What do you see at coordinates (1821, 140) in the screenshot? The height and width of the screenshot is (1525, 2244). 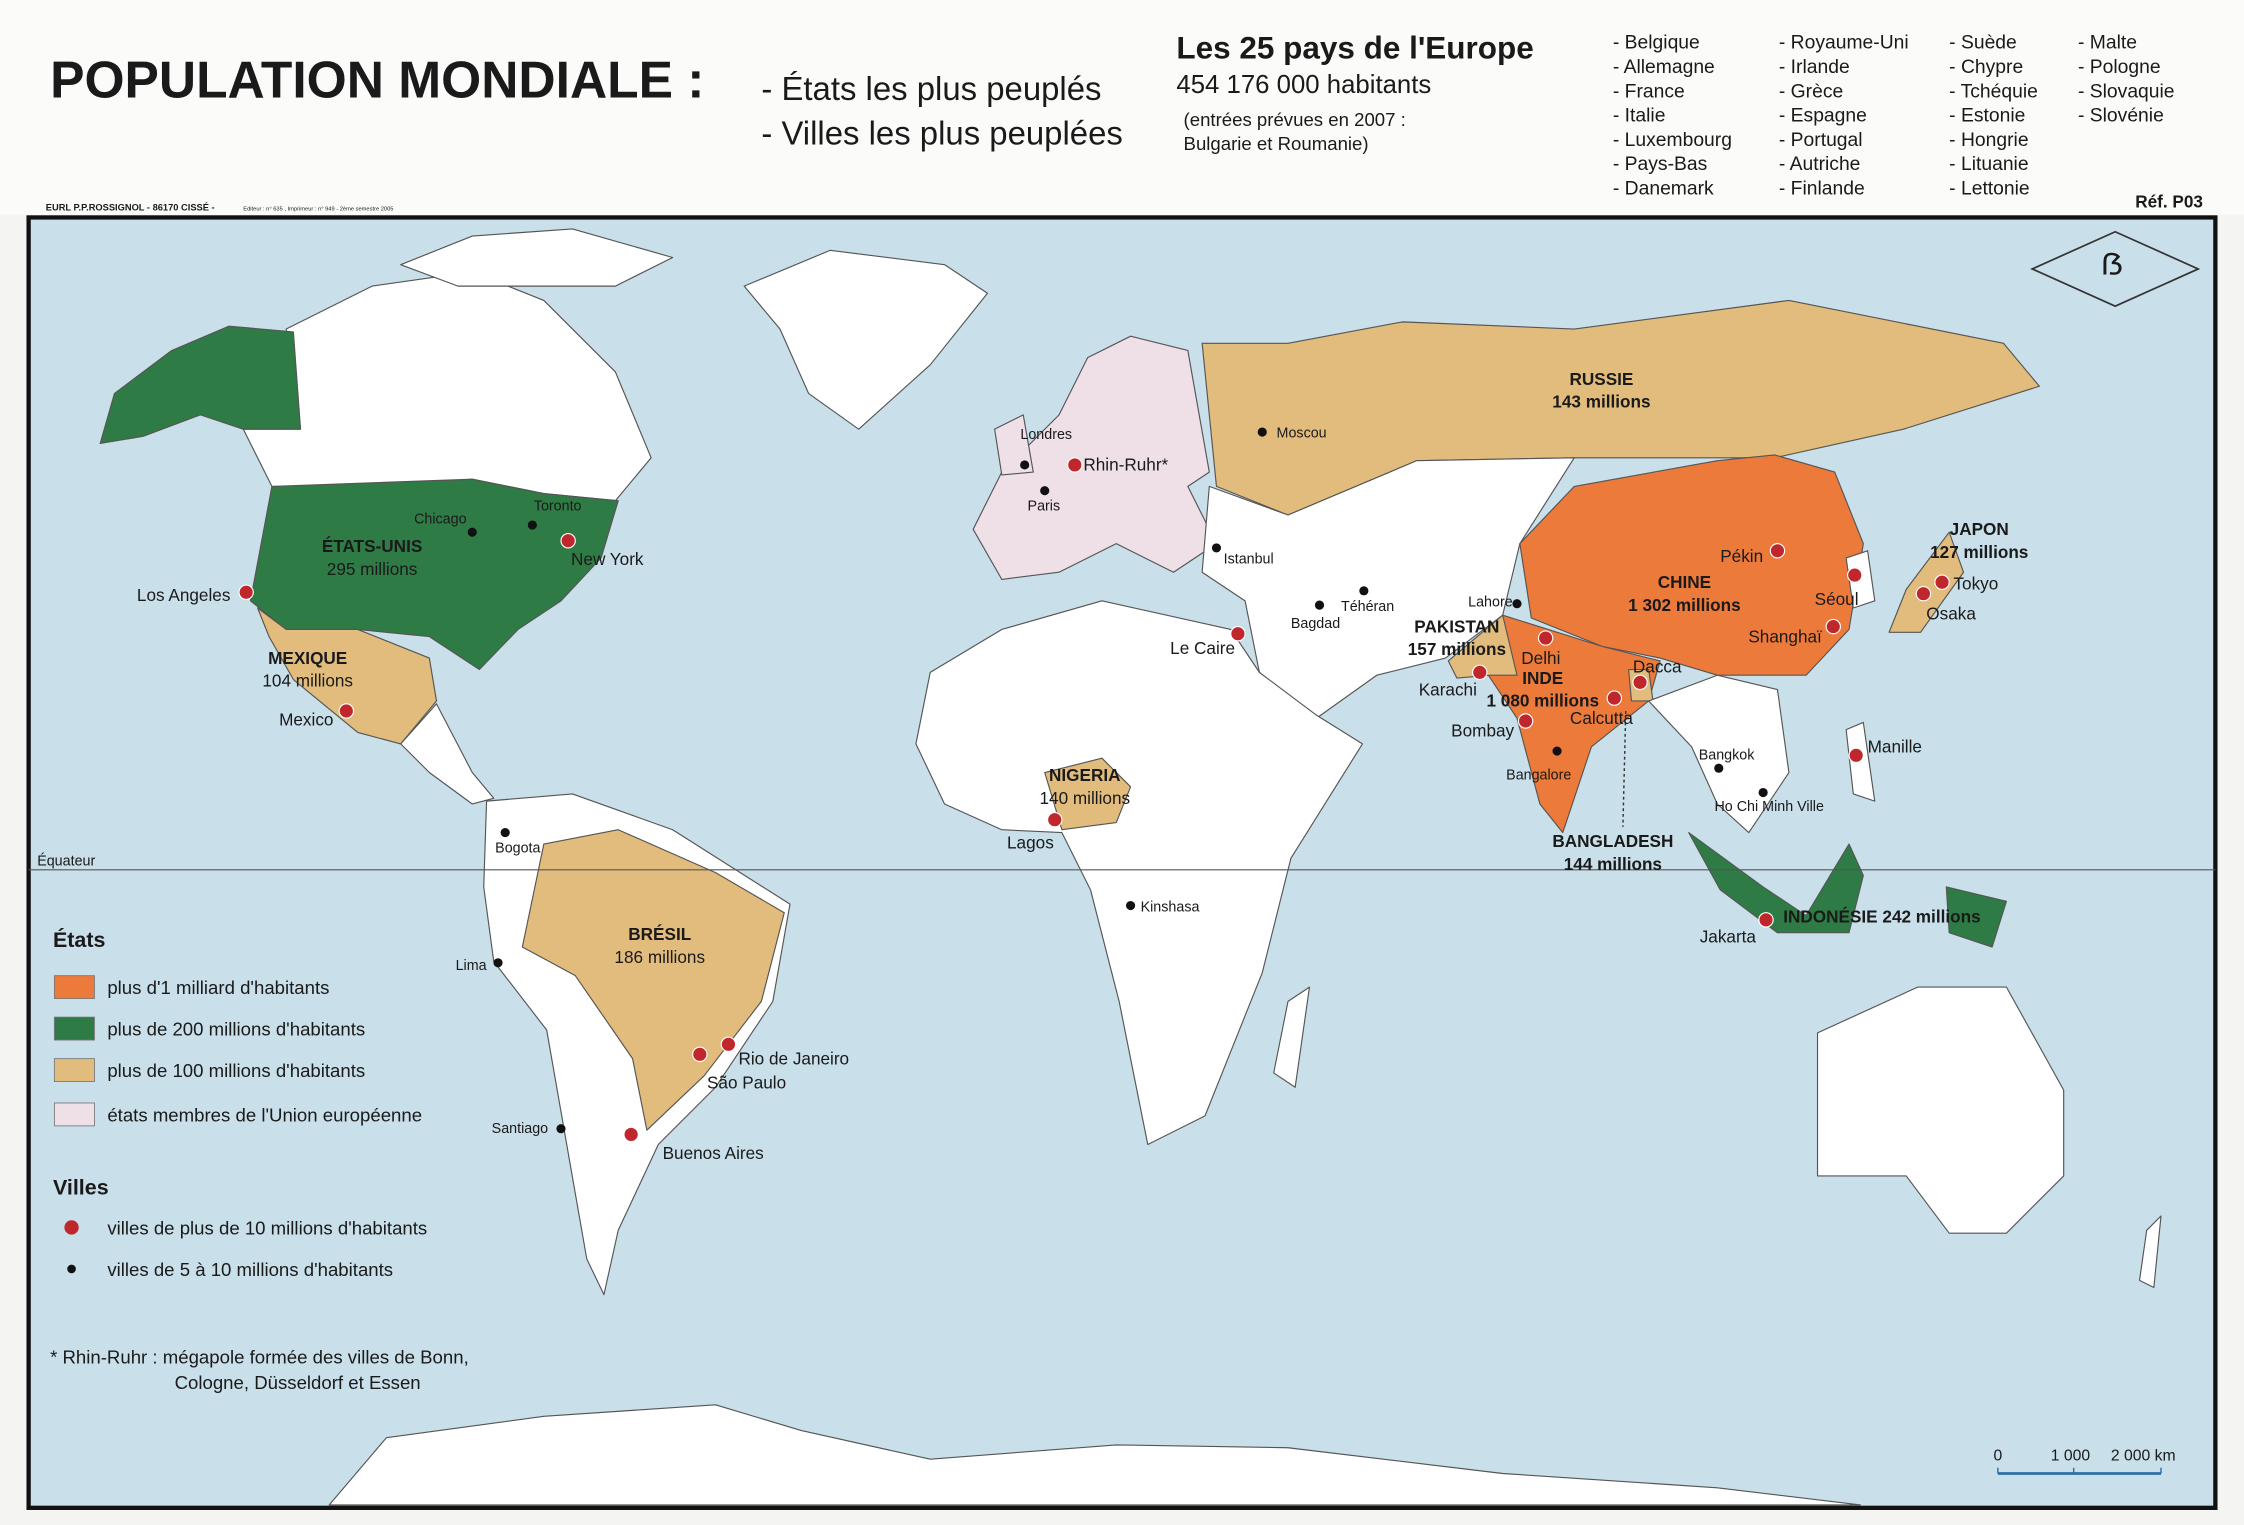 I see `eu-country: - Portugal` at bounding box center [1821, 140].